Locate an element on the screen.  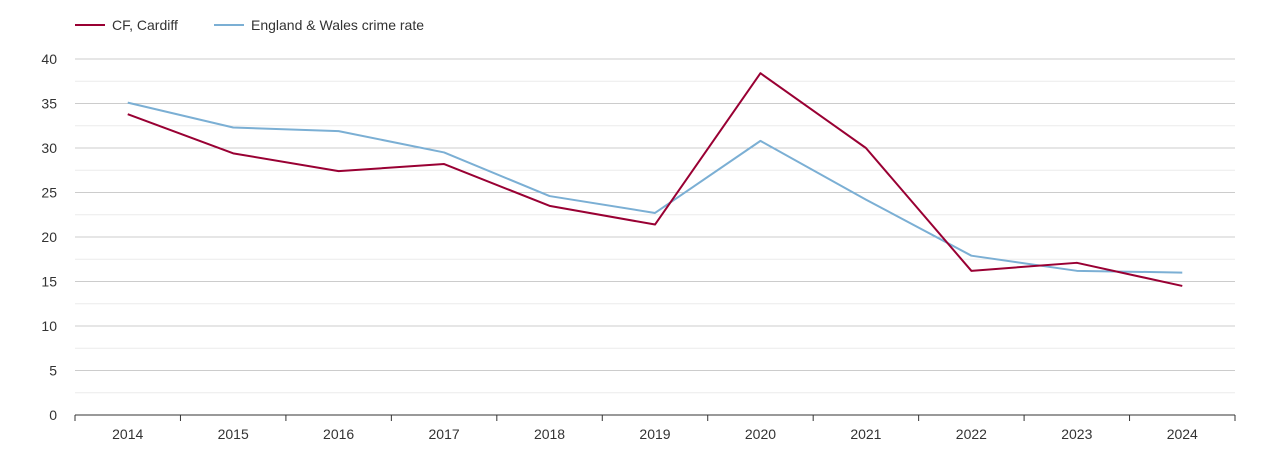
x-tick-label: 2023 is located at coordinates (1076, 434).